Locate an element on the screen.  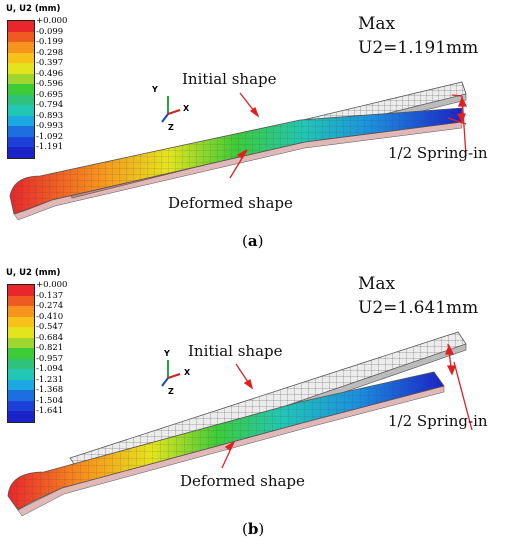
caption-a: (a) is located at coordinates (253, 241).